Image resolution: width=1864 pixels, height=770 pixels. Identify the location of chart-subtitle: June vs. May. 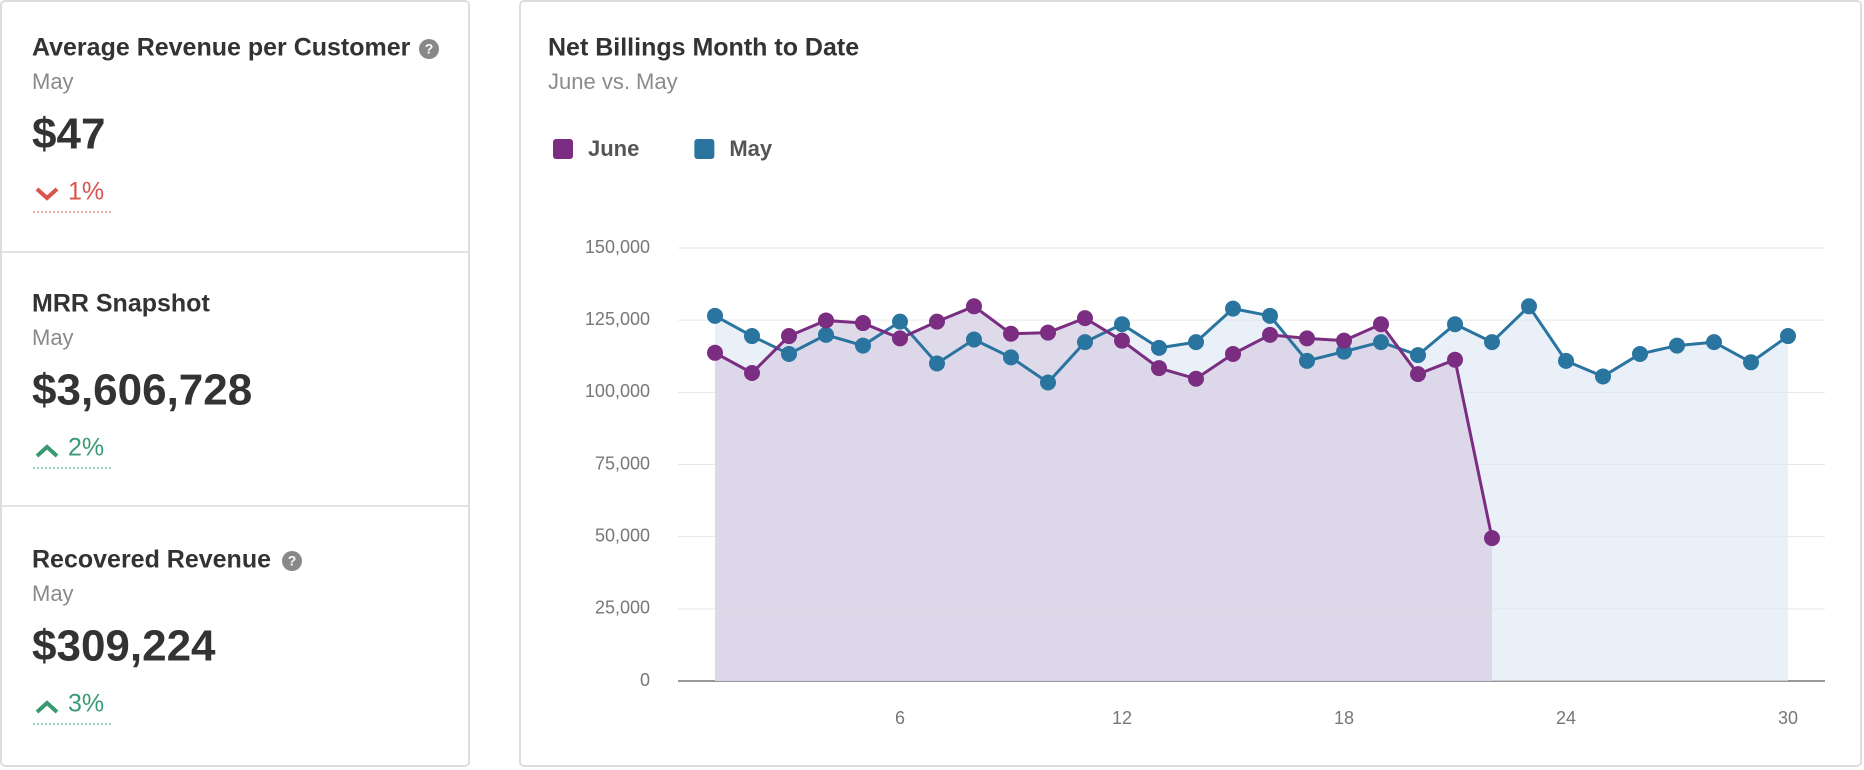
(613, 81).